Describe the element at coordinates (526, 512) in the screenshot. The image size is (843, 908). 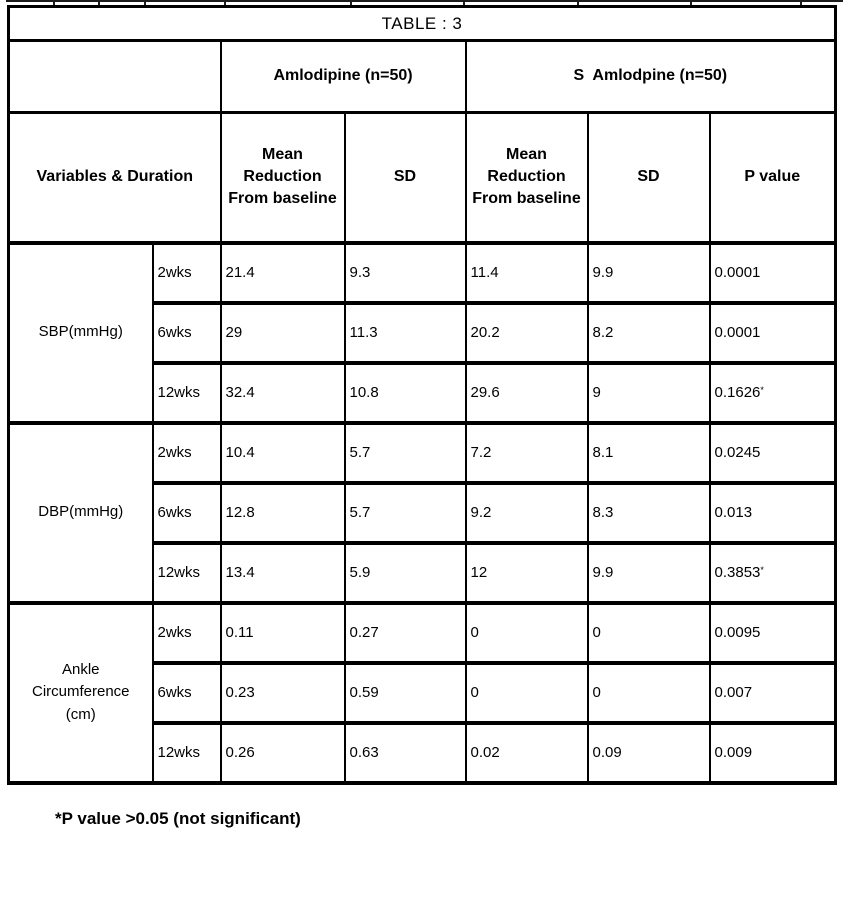
I see `s-amlodipine-mean-cell: 9.2` at that location.